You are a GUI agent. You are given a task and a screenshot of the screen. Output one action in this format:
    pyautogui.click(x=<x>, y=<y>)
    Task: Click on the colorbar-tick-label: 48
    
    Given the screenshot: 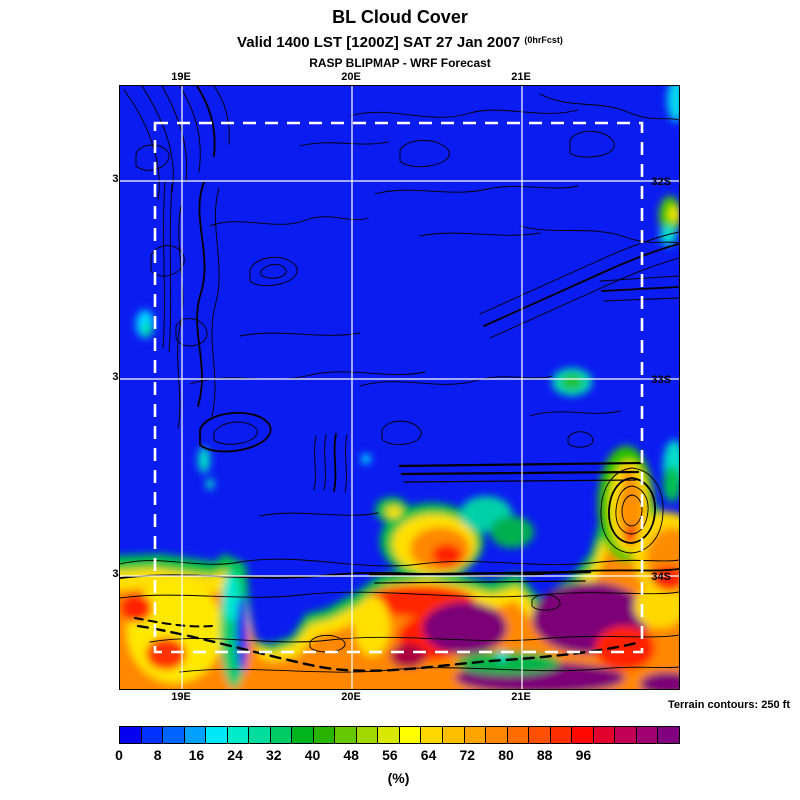 What is the action you would take?
    pyautogui.click(x=351, y=755)
    